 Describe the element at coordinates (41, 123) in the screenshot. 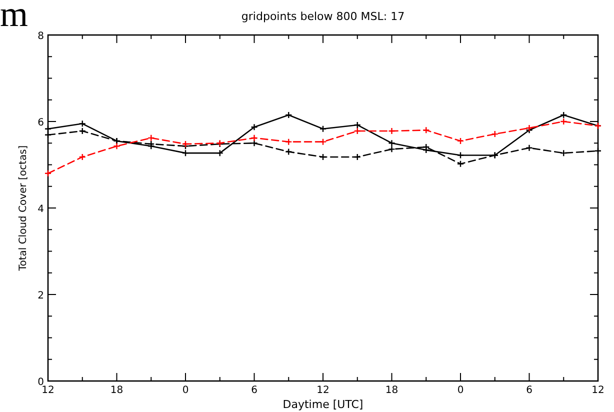

I see `y-tick-label: 6` at that location.